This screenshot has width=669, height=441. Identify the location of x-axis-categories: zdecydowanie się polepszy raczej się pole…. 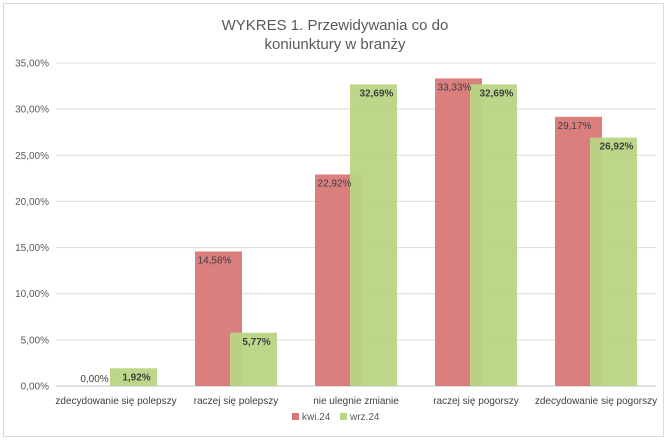
(356, 401).